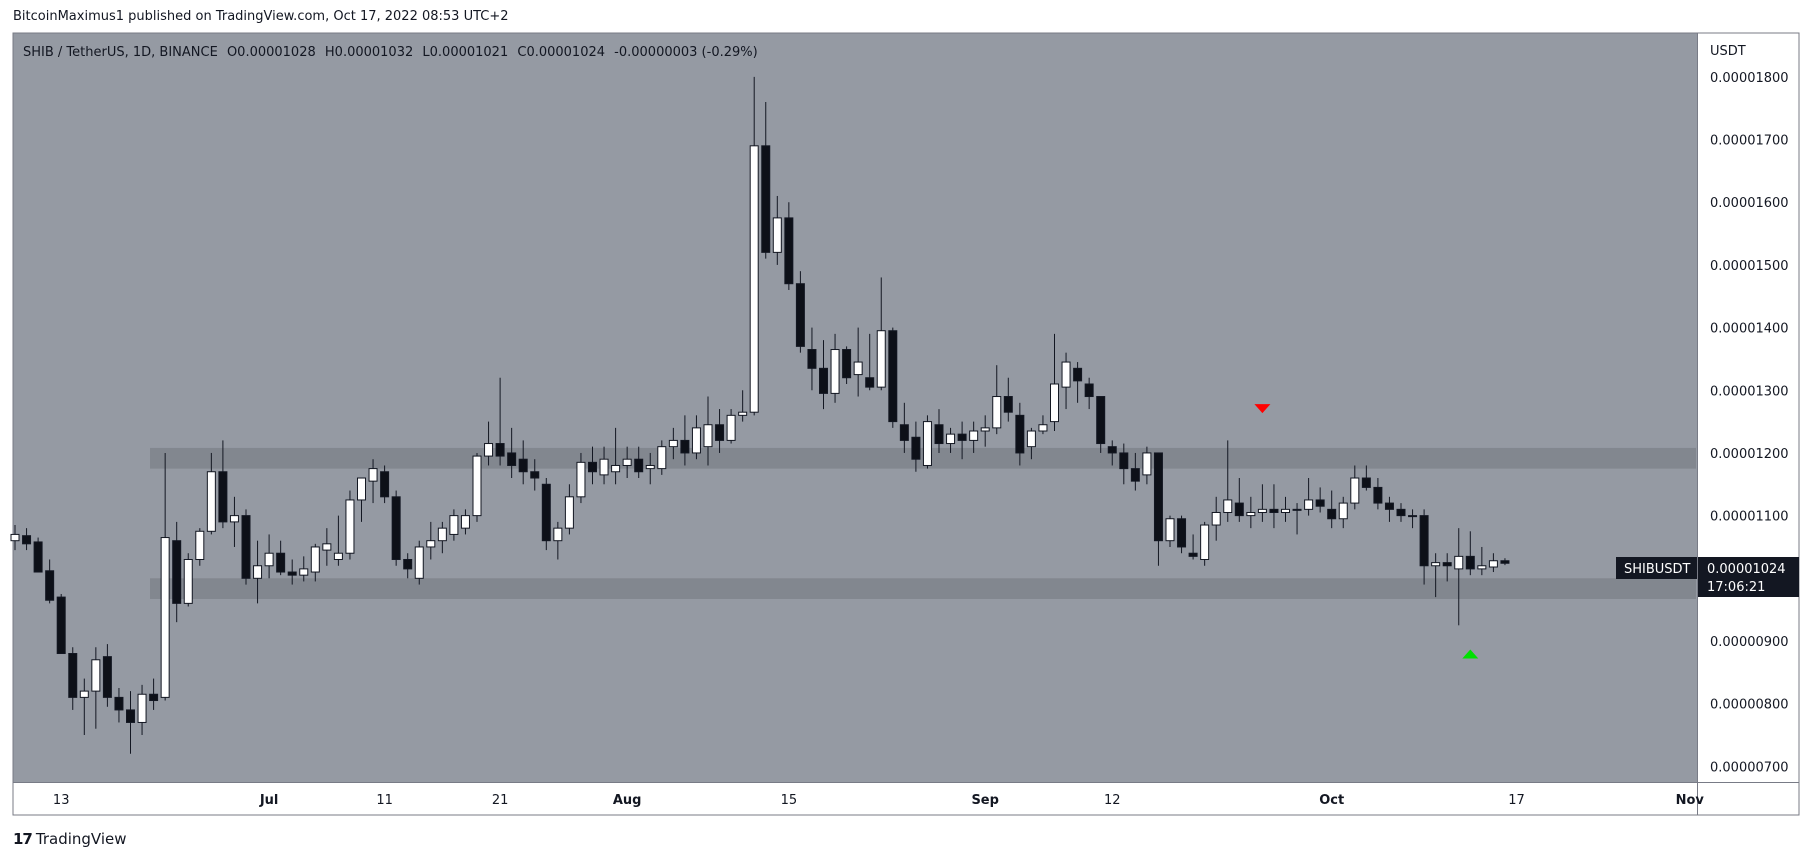 The image size is (1813, 861). Describe the element at coordinates (1470, 654) in the screenshot. I see `buy-signal-marker` at that location.